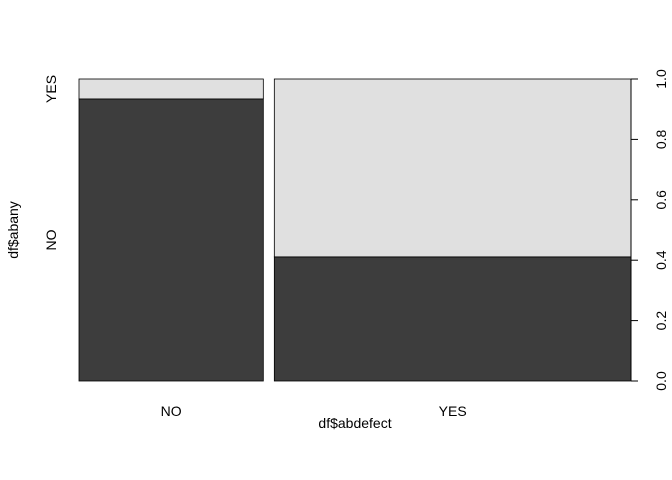 This screenshot has width=672, height=480. I want to click on y-axis-label: df$abany, so click(13, 230).